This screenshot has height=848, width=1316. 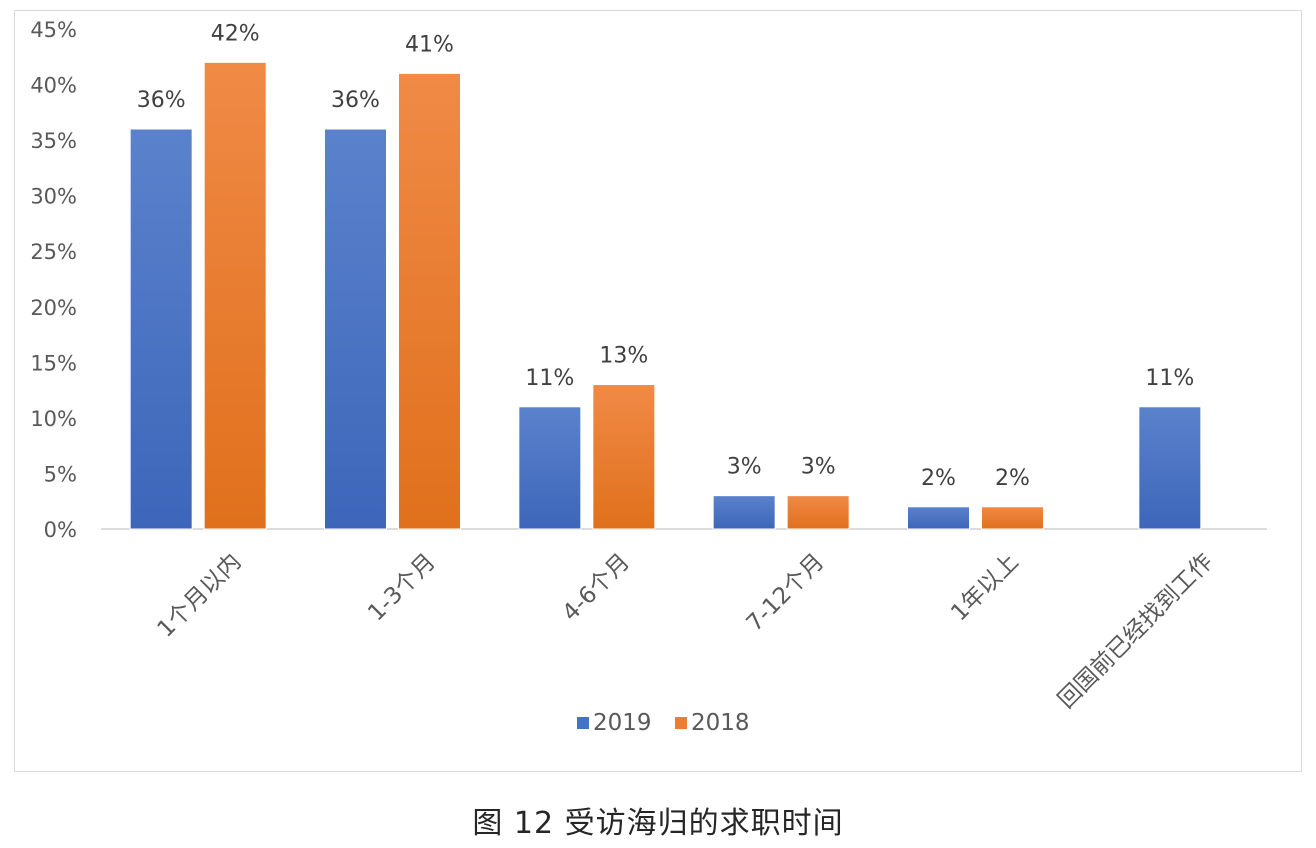 I want to click on data-label: 41%, so click(x=429, y=44).